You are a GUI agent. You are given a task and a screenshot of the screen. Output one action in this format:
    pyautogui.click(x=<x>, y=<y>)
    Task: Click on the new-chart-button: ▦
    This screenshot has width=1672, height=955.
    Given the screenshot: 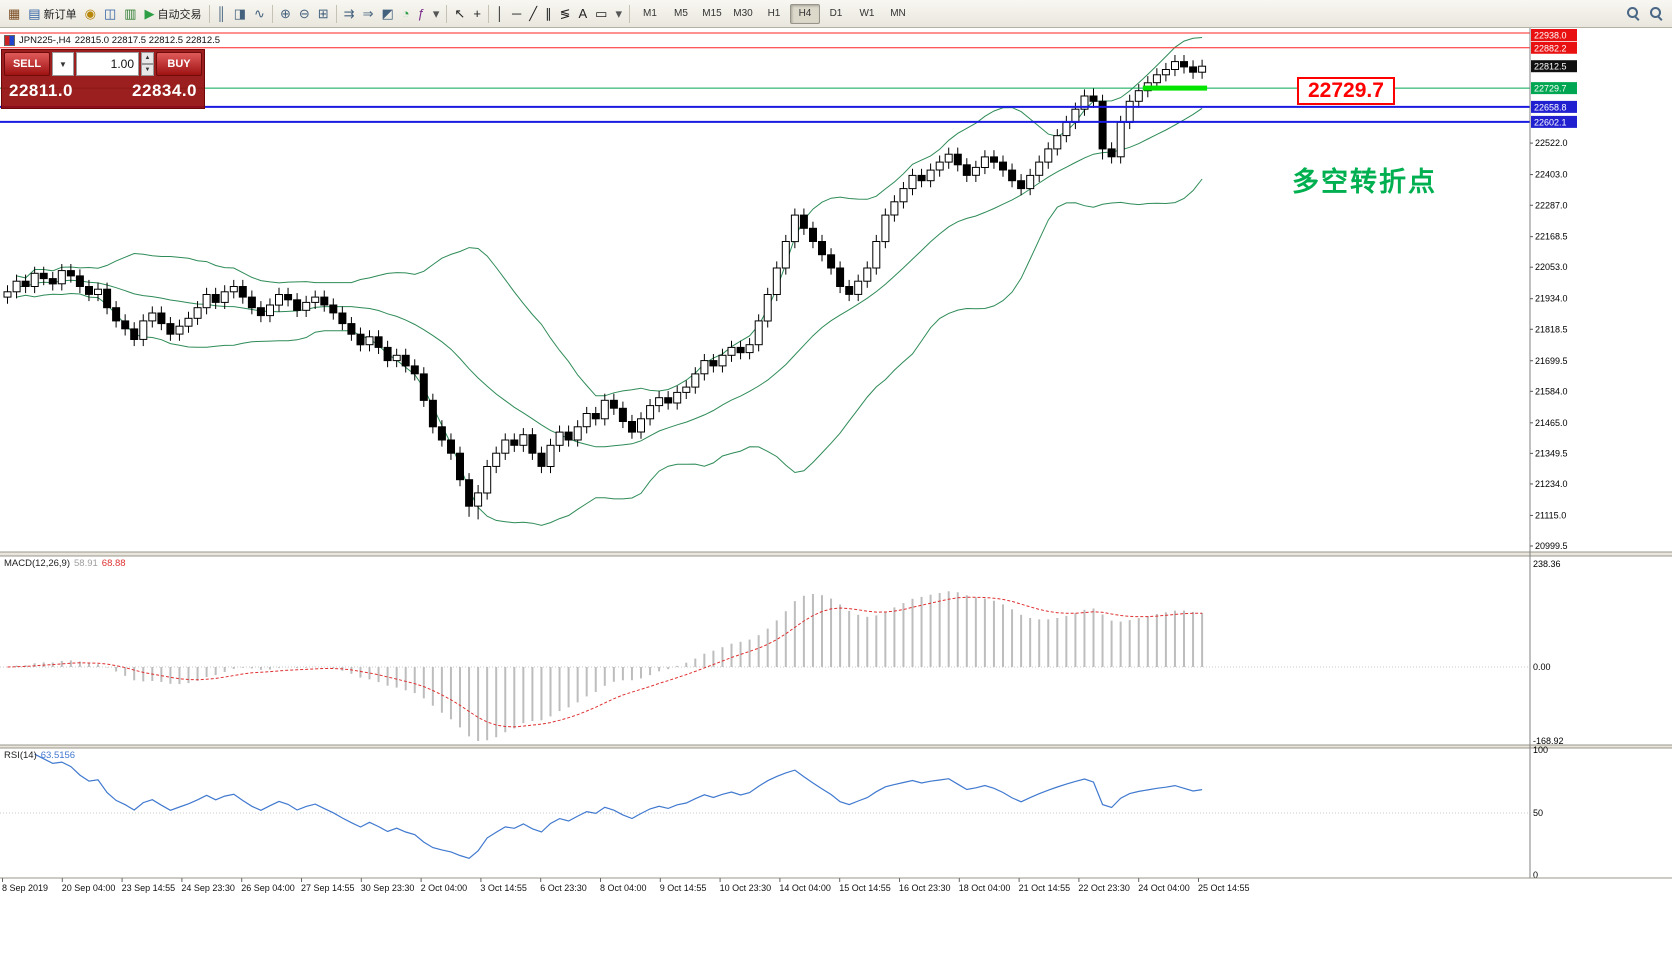 What is the action you would take?
    pyautogui.click(x=14, y=14)
    